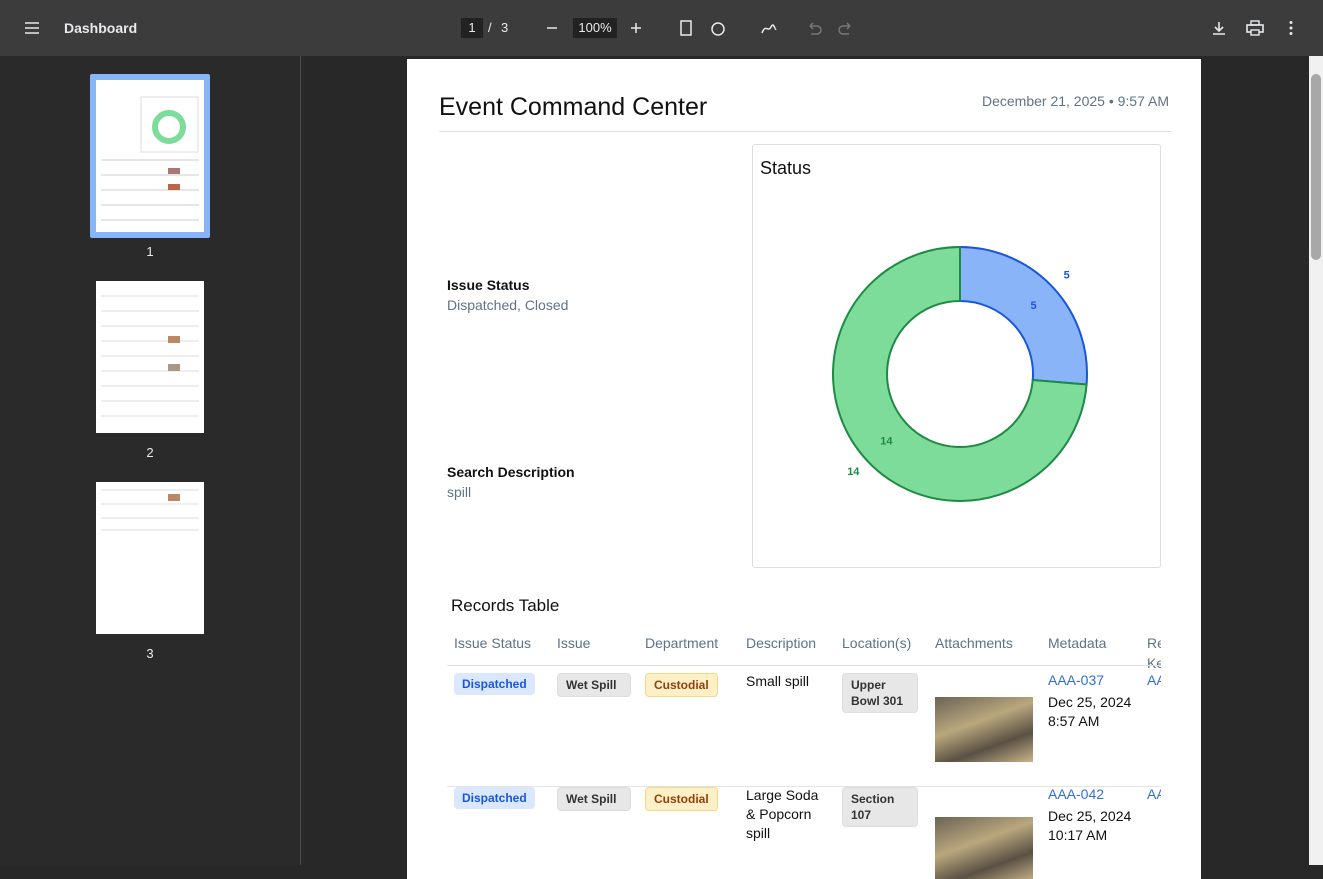 This screenshot has width=1323, height=879. I want to click on menu-button, so click(32, 28).